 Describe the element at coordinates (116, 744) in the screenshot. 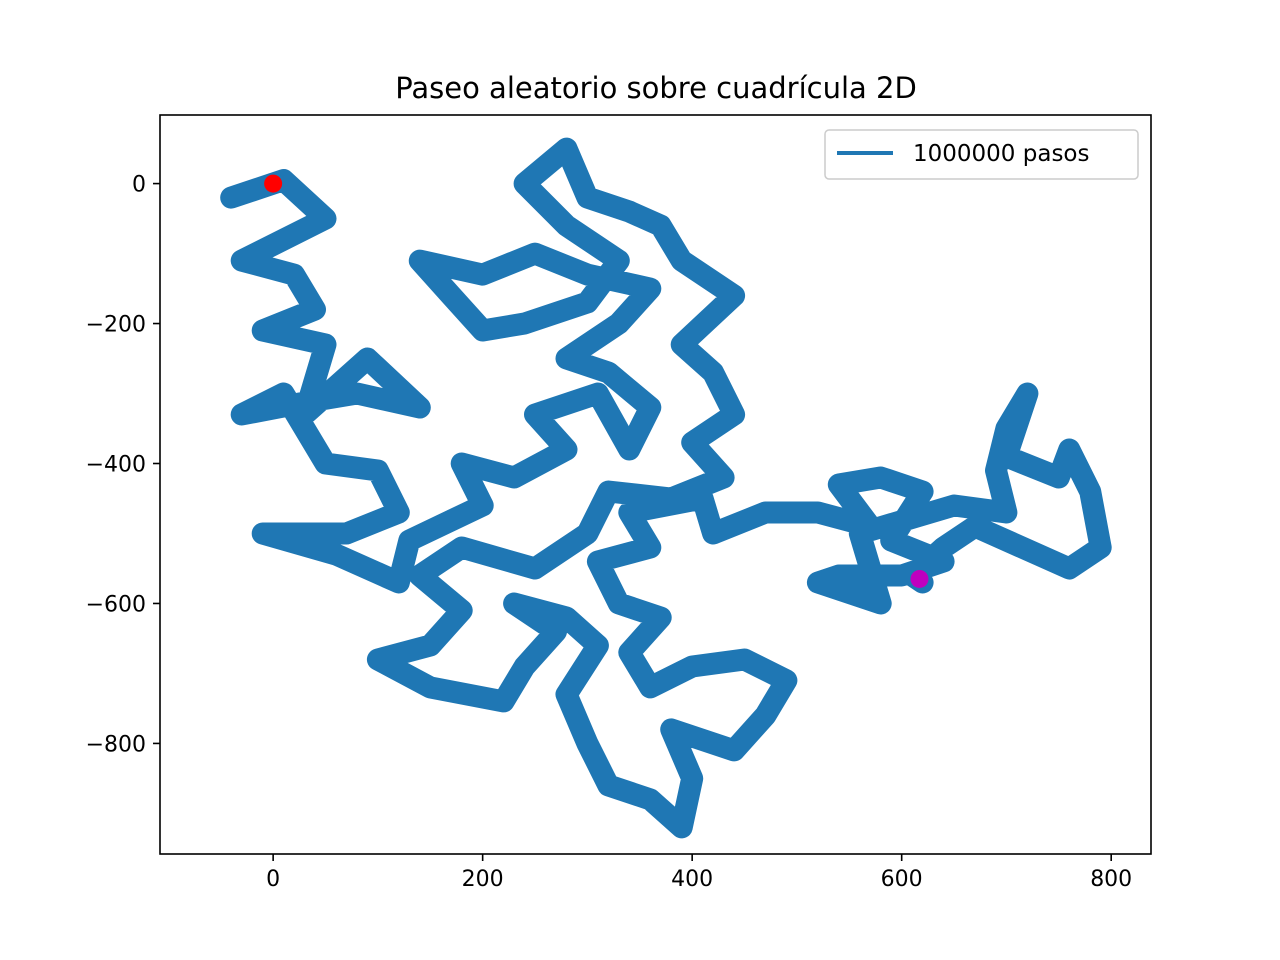

I see `y-tick-label: −800` at that location.